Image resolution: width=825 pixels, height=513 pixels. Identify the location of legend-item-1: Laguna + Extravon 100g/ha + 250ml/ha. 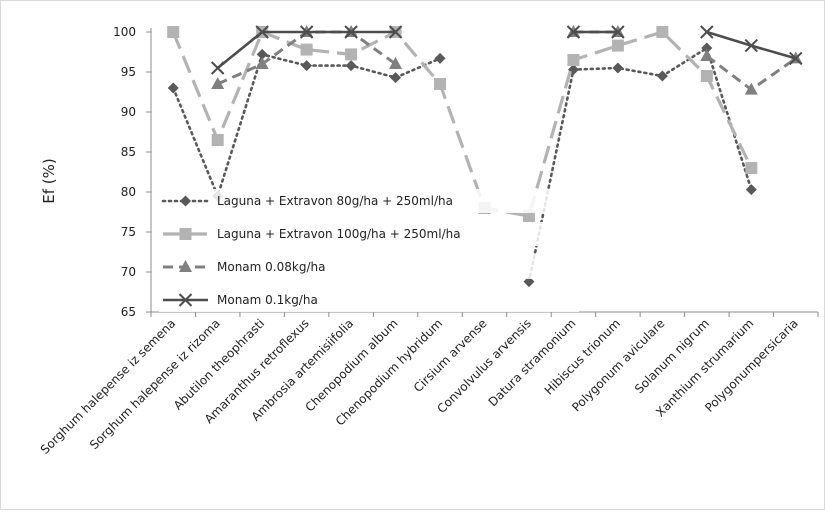
(369, 234).